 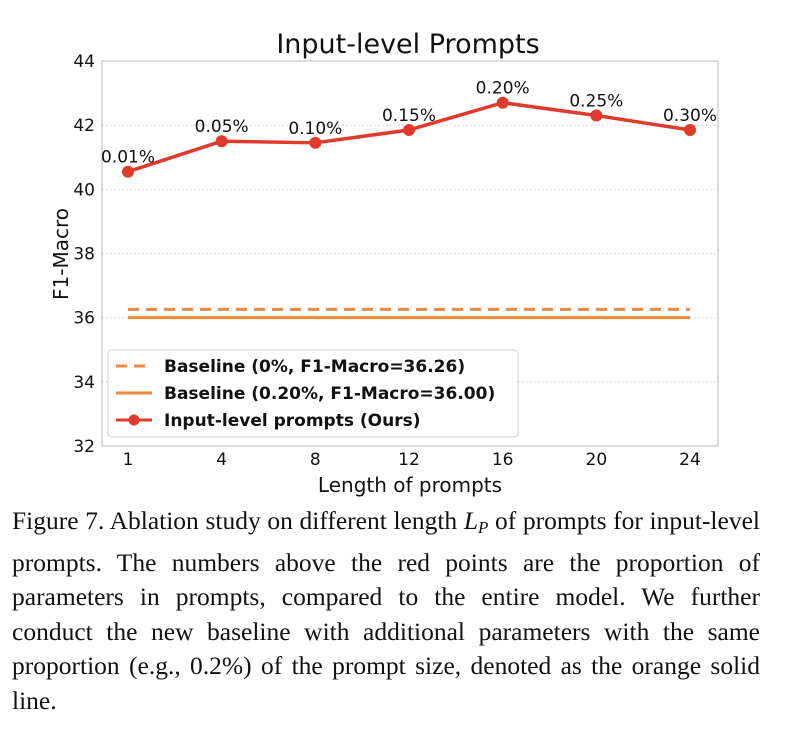 What do you see at coordinates (128, 460) in the screenshot?
I see `x-tick-label-0: 1` at bounding box center [128, 460].